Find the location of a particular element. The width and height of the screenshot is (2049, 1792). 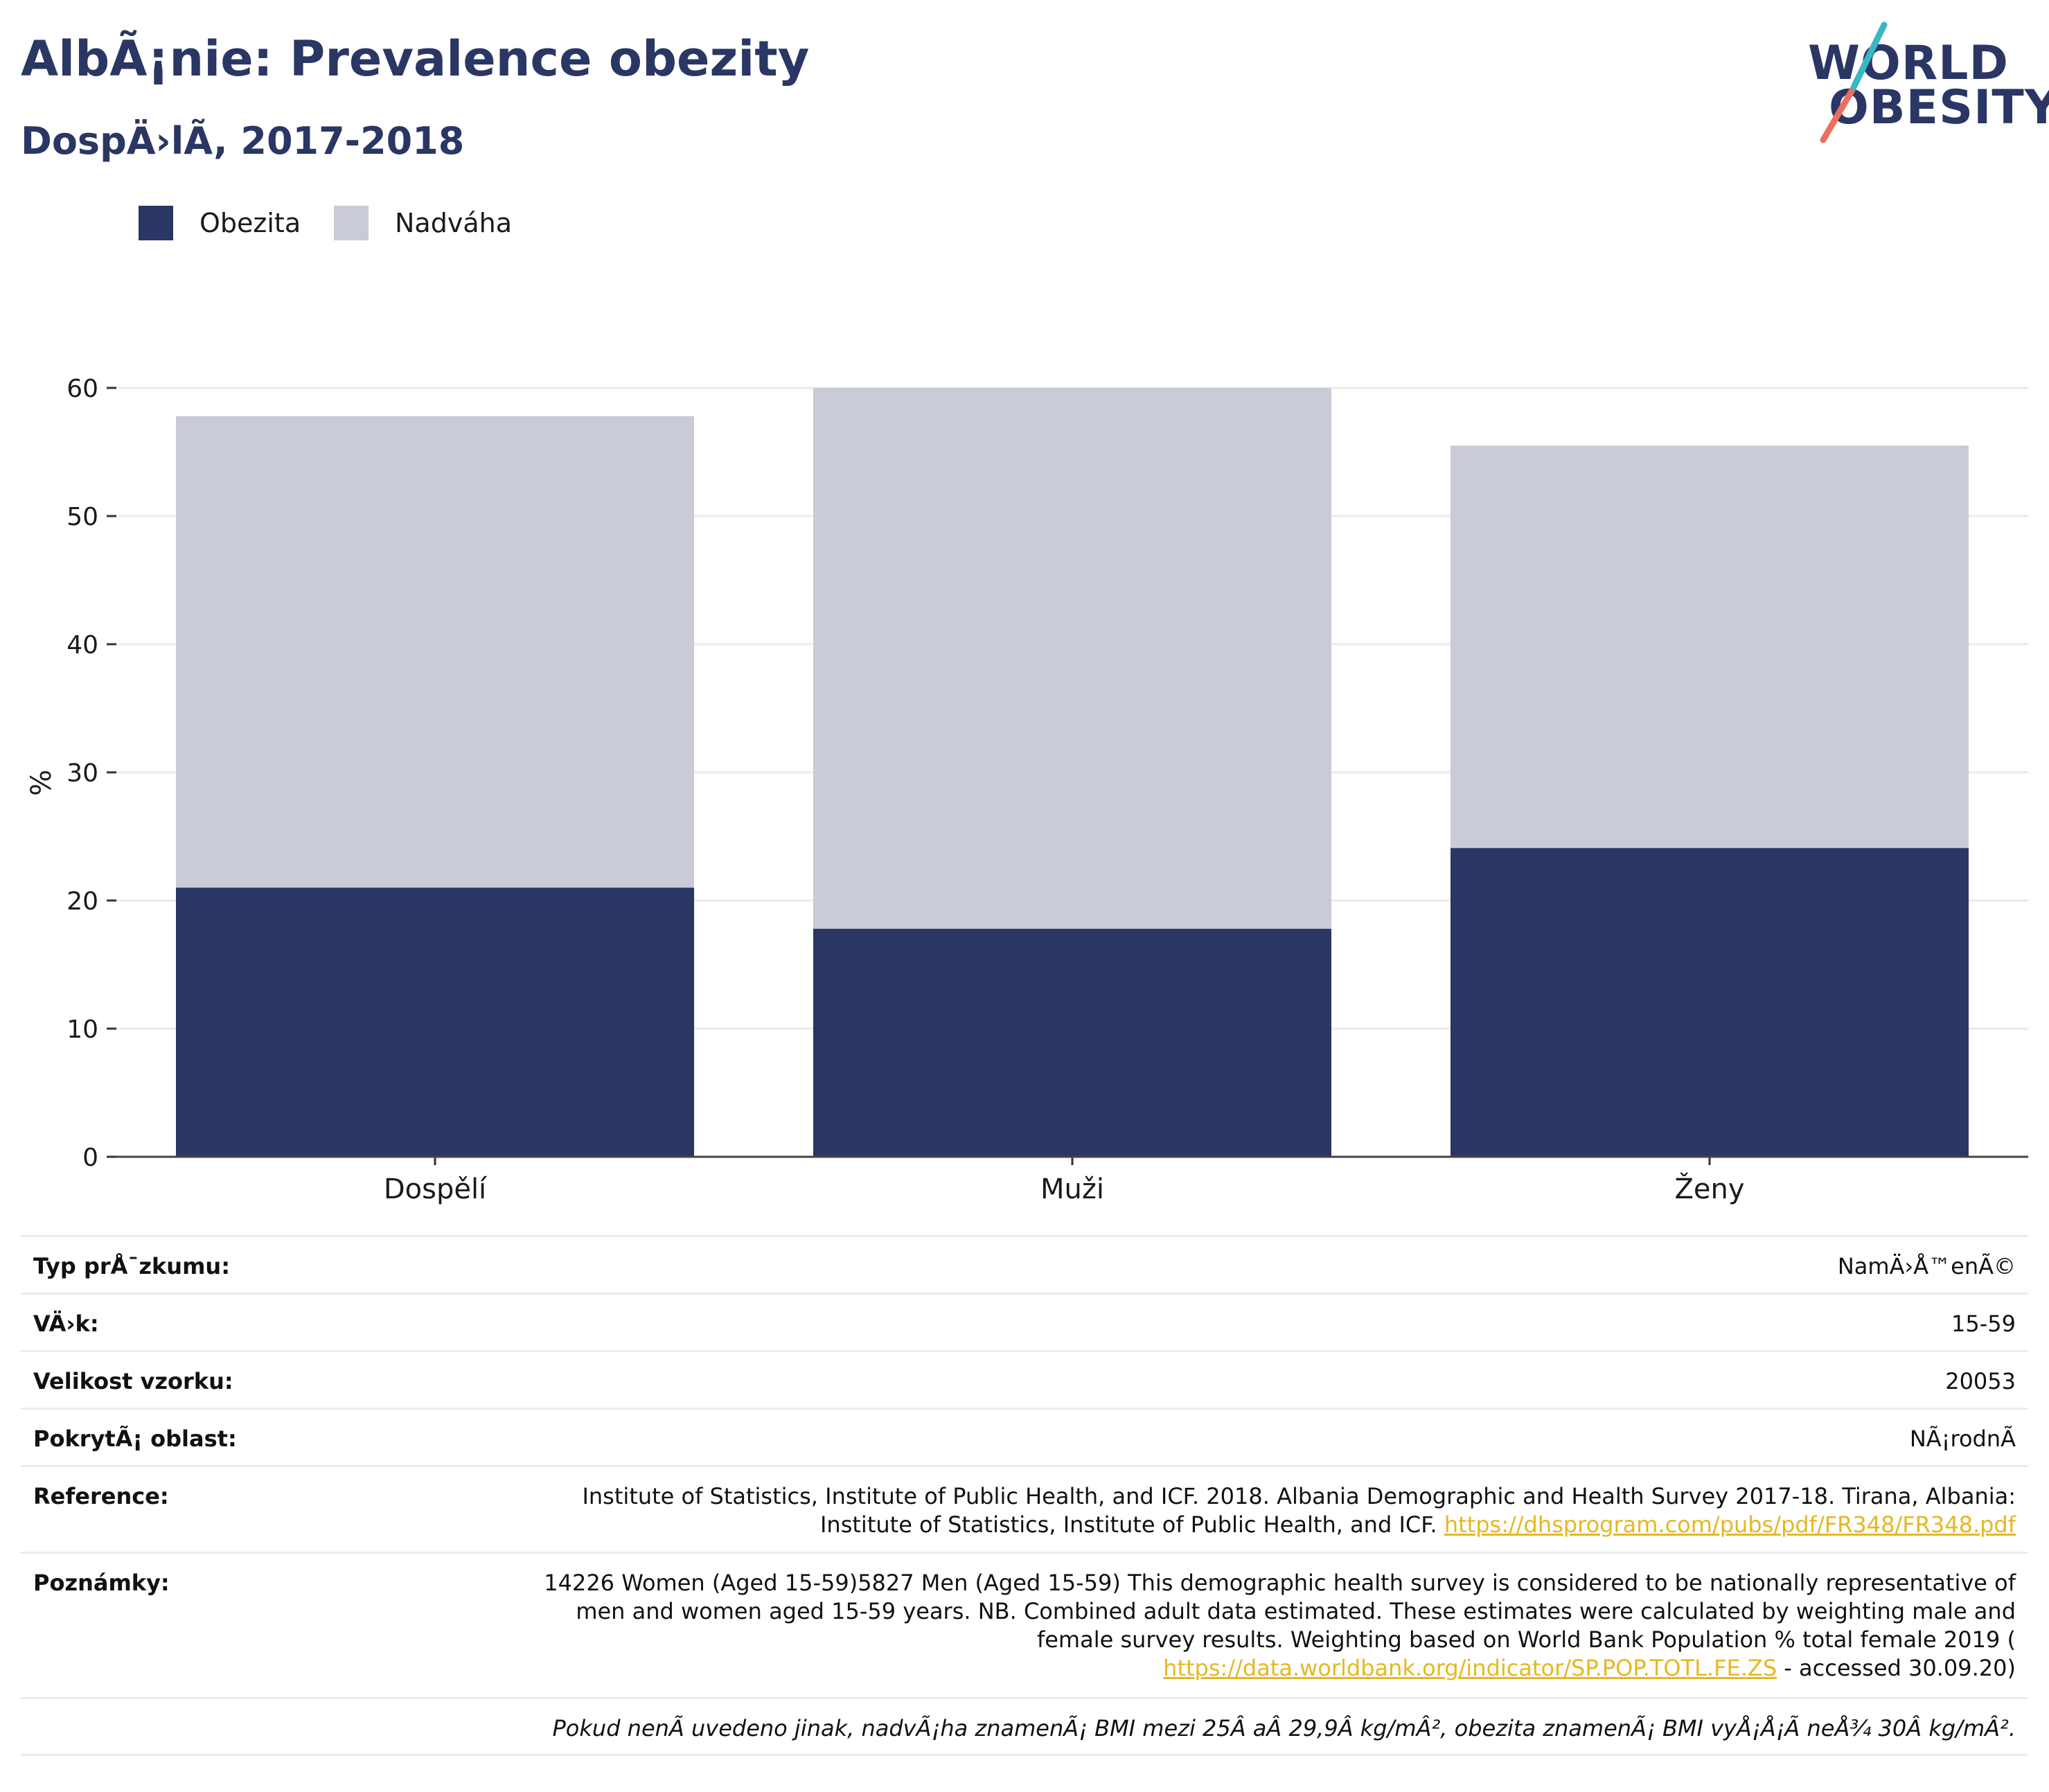

notes-after-link: - accessed 30.09.20) is located at coordinates (1897, 1668).